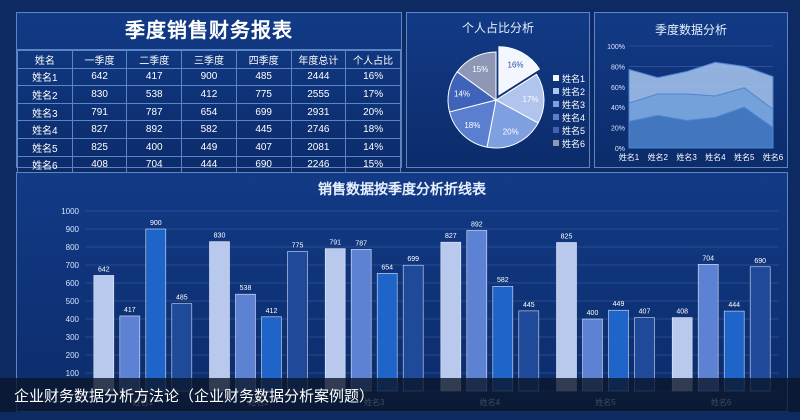  What do you see at coordinates (263, 112) in the screenshot?
I see `table-cell: 699` at bounding box center [263, 112].